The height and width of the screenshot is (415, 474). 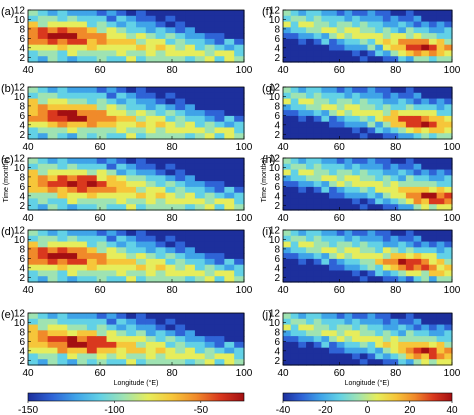 I want to click on y-tick-label: 6, so click(x=22, y=39).